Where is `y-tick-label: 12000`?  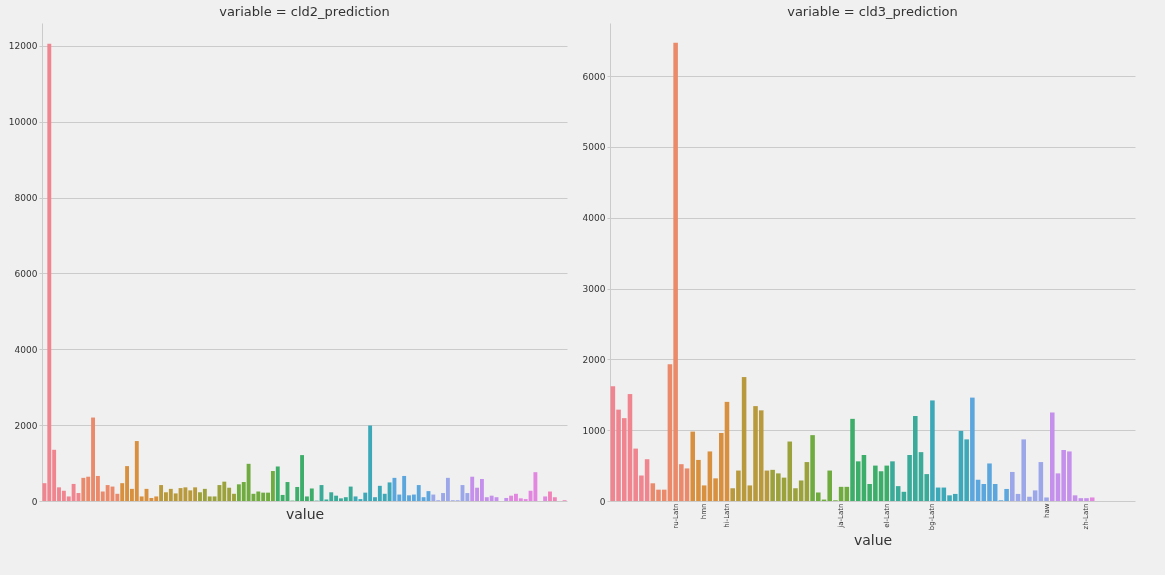 y-tick-label: 12000 is located at coordinates (23, 46).